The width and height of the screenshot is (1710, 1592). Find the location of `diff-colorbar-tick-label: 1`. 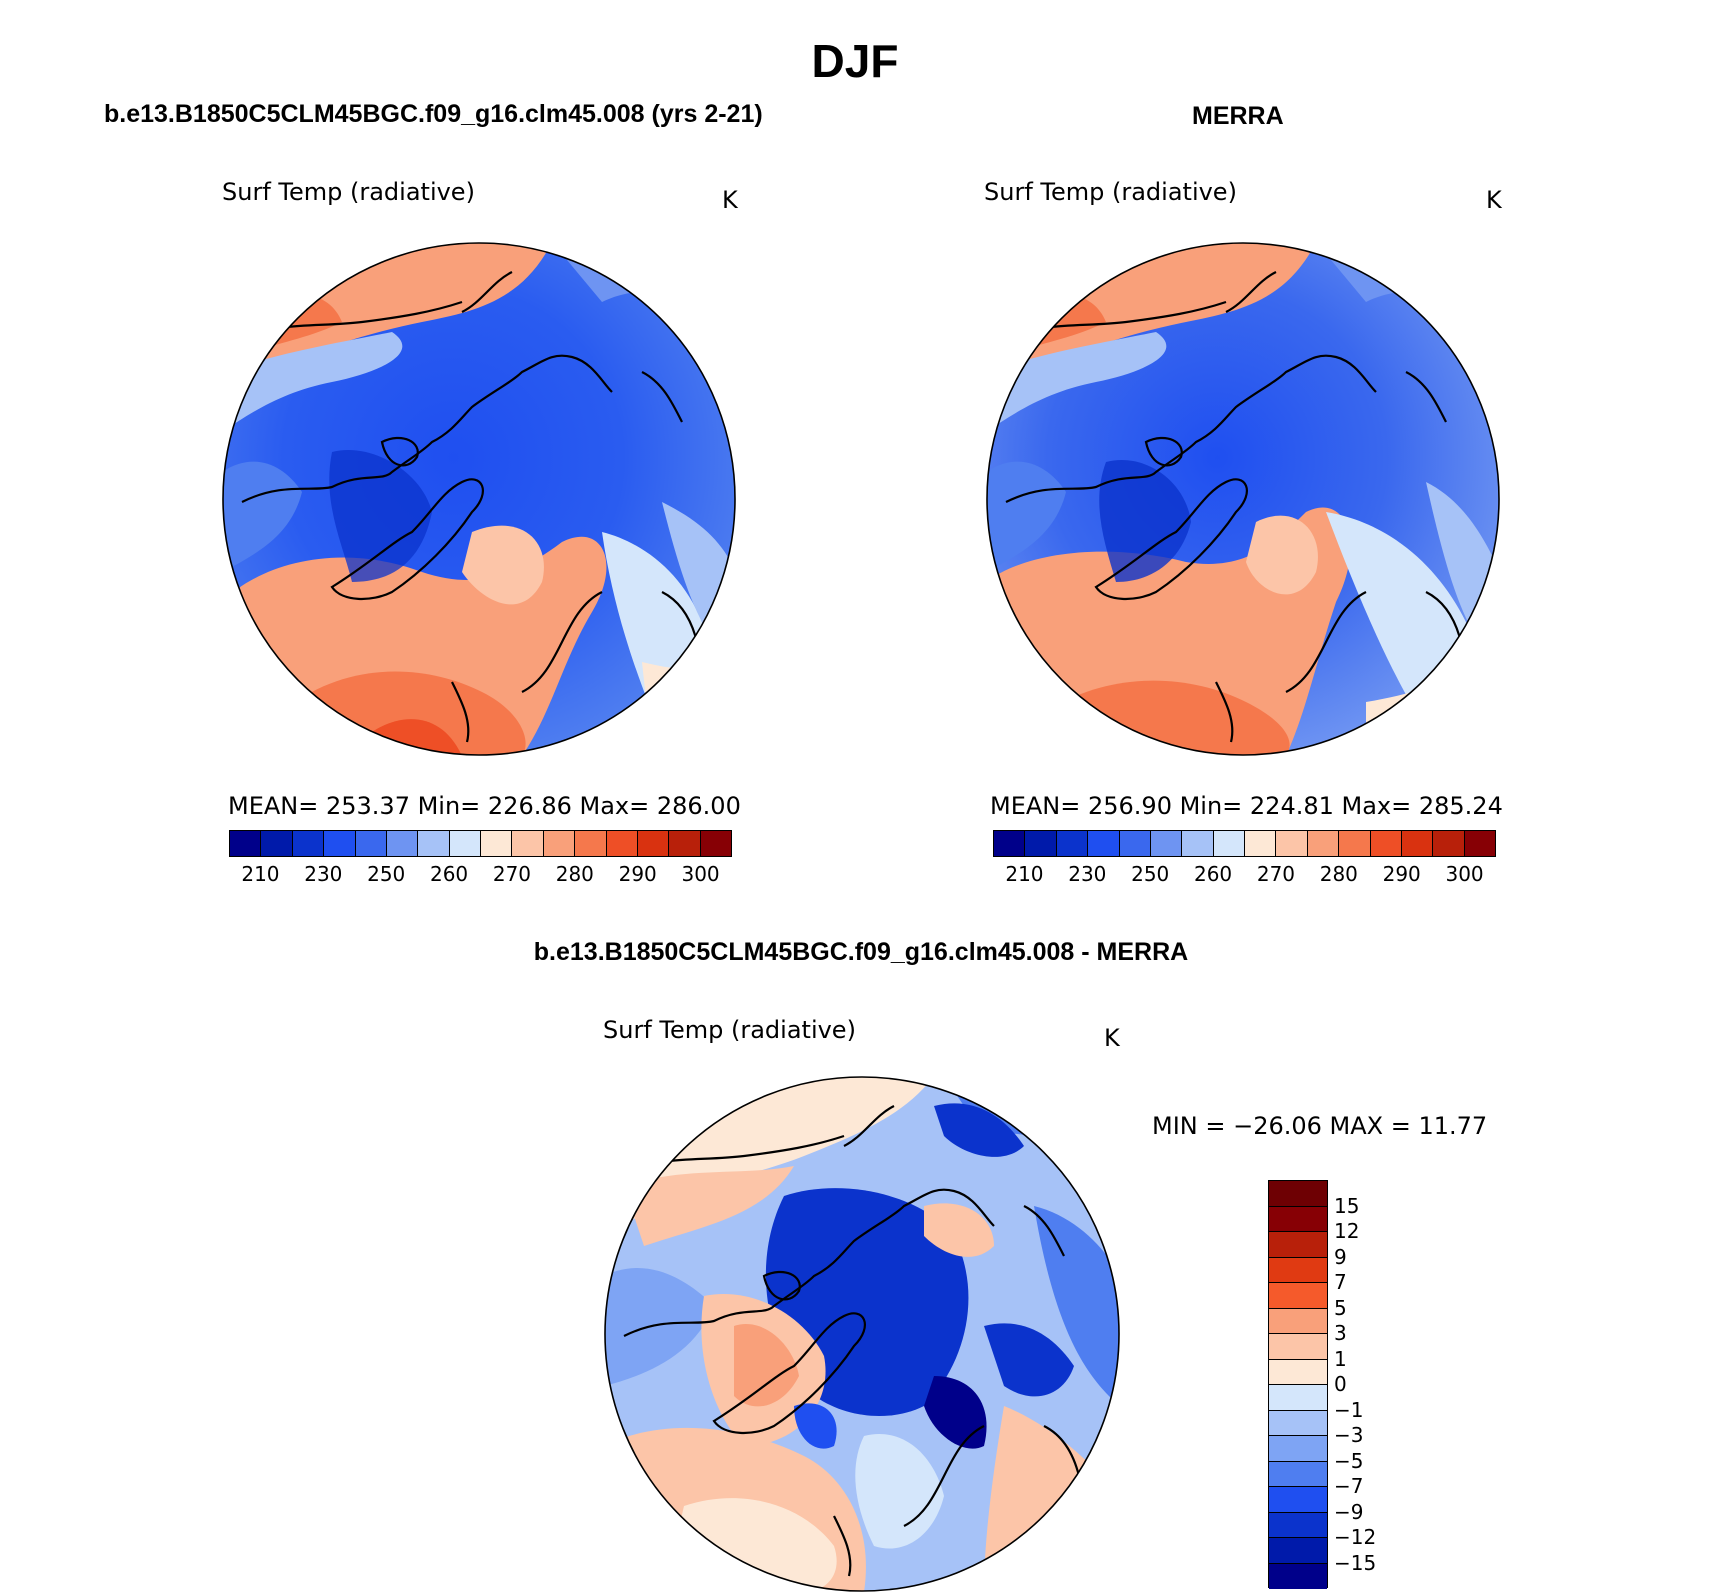

diff-colorbar-tick-label: 1 is located at coordinates (1340, 1358).